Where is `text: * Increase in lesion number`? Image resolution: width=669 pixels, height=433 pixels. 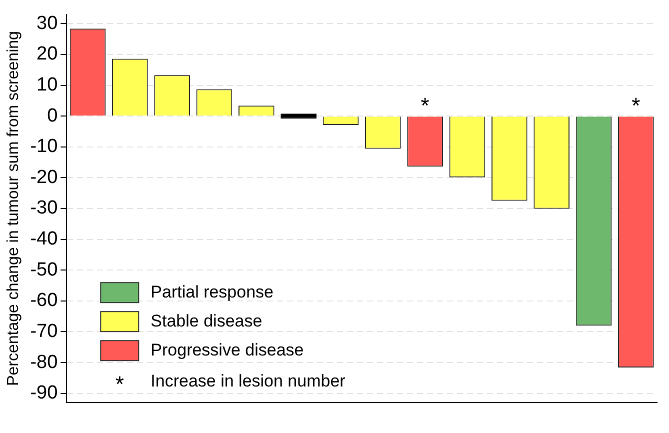 text: * Increase in lesion number is located at coordinates (230, 384).